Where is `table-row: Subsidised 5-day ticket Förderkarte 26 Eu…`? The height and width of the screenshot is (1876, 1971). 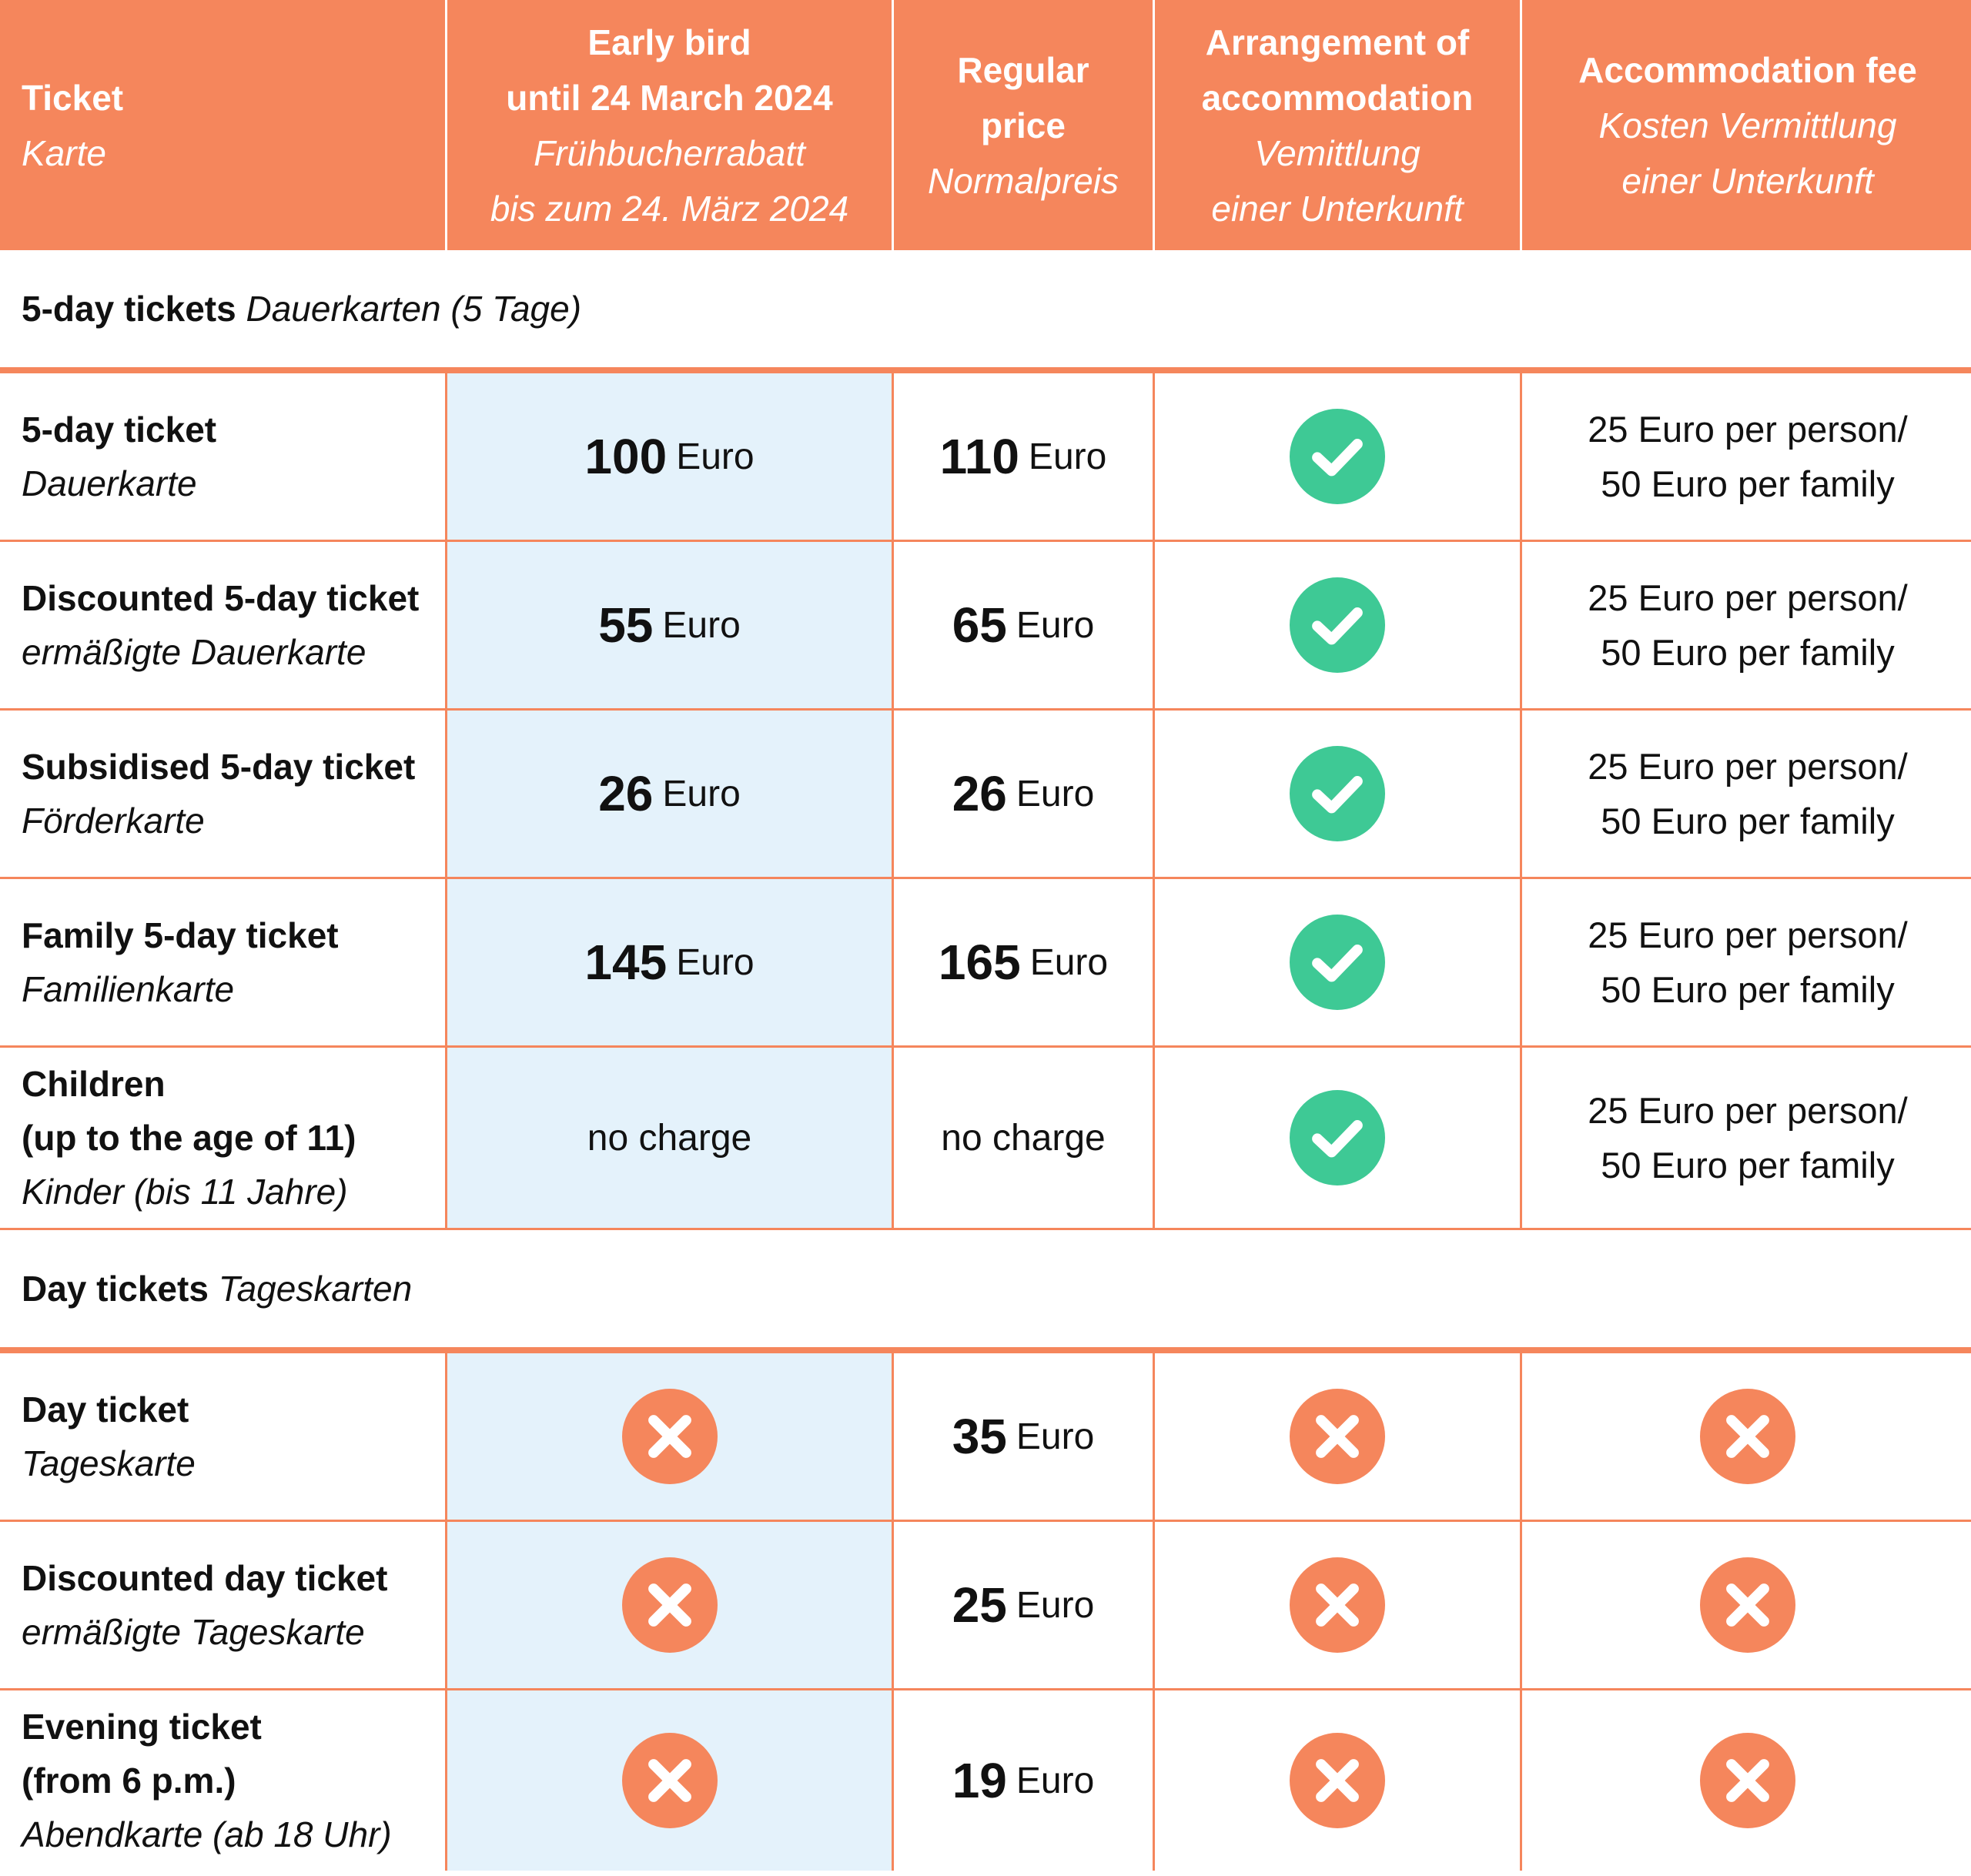
table-row: Subsidised 5-day ticket Förderkarte 26 Eu… is located at coordinates (985, 795).